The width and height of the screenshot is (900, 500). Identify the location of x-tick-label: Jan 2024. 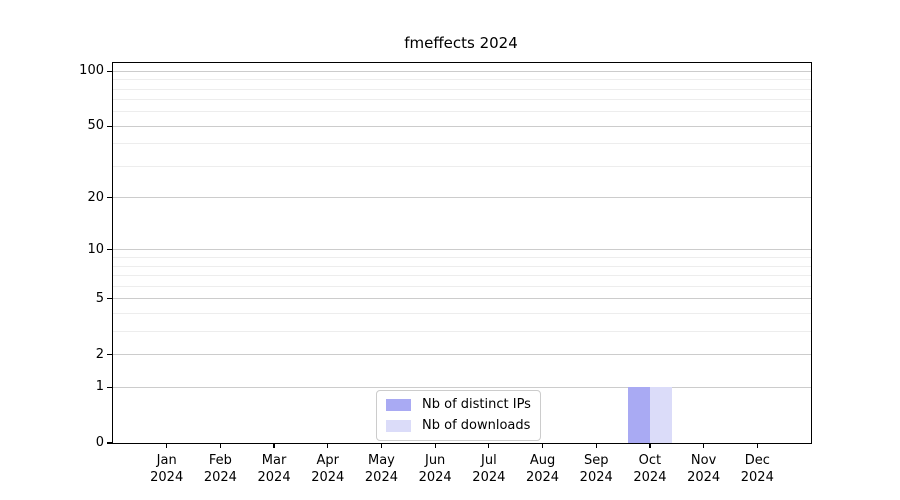
(167, 469).